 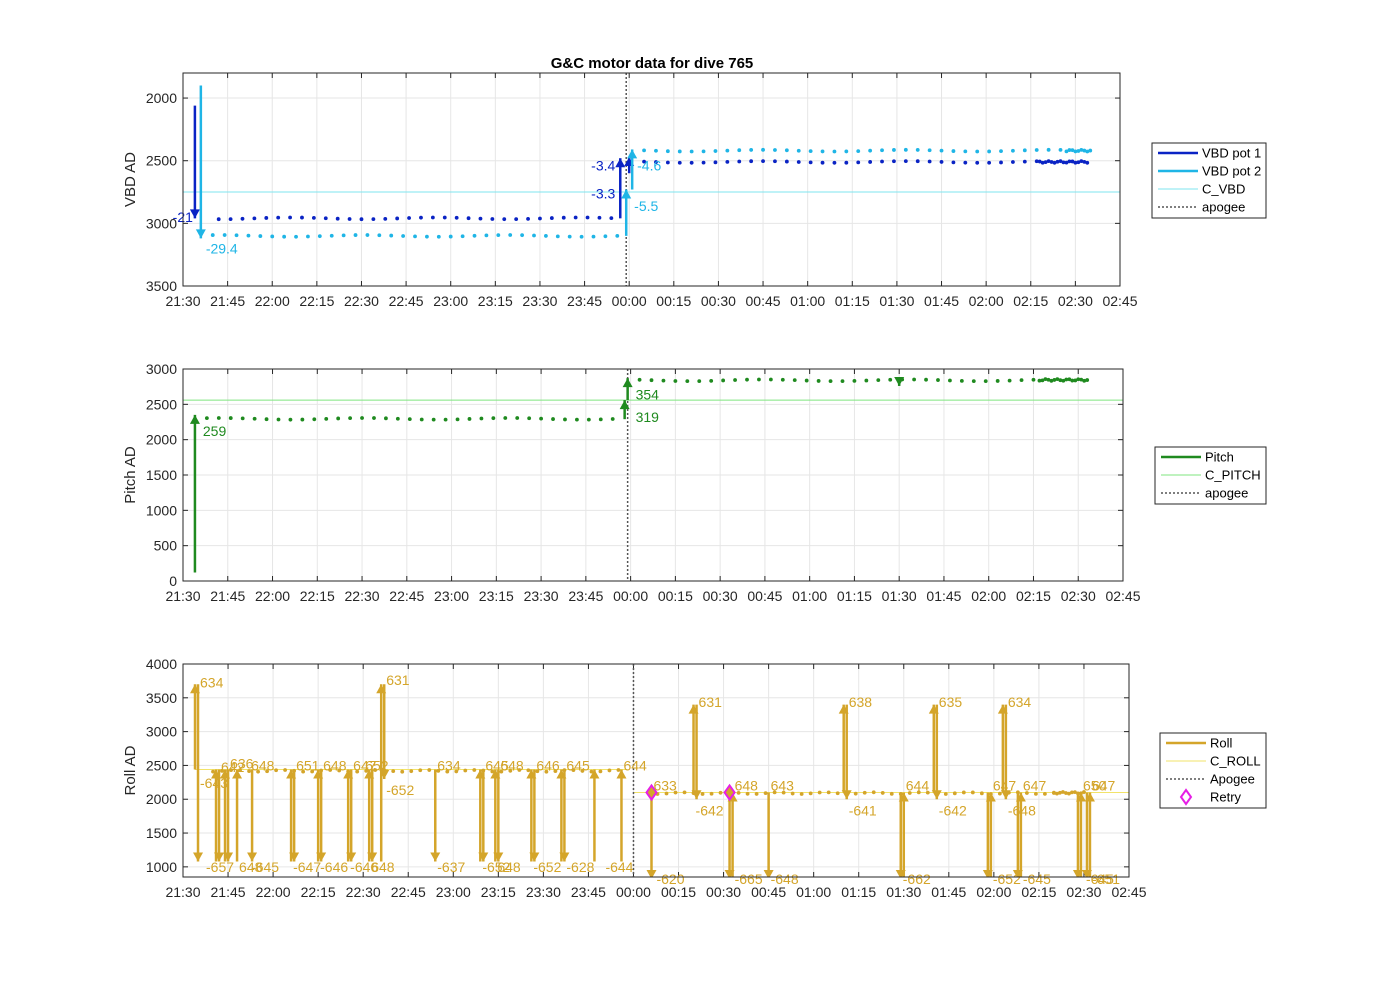 I want to click on data-label: -651, so click(x=1106, y=879).